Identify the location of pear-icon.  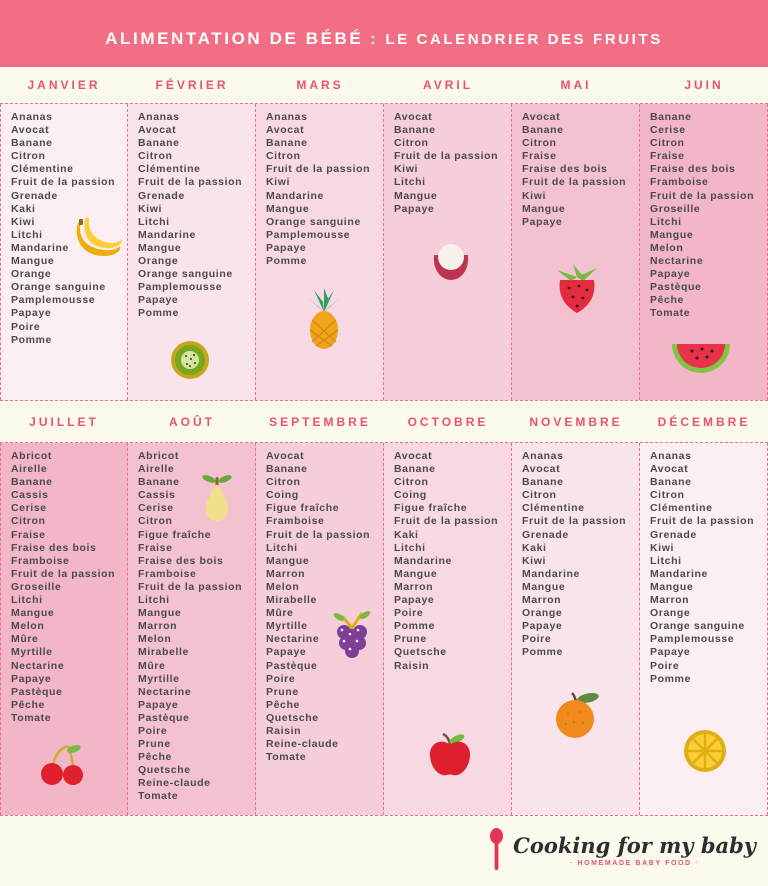
(217, 499).